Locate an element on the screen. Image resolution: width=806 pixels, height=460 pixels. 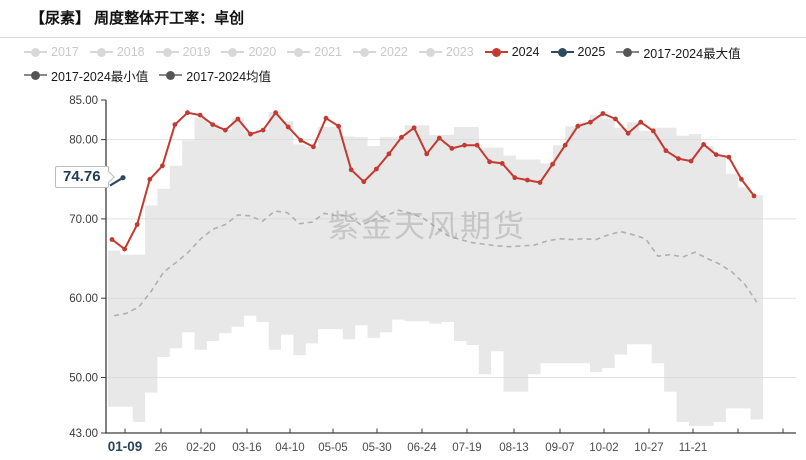
legend-item-2017-2024-: 2017-2024最大值 is located at coordinates (678, 52).